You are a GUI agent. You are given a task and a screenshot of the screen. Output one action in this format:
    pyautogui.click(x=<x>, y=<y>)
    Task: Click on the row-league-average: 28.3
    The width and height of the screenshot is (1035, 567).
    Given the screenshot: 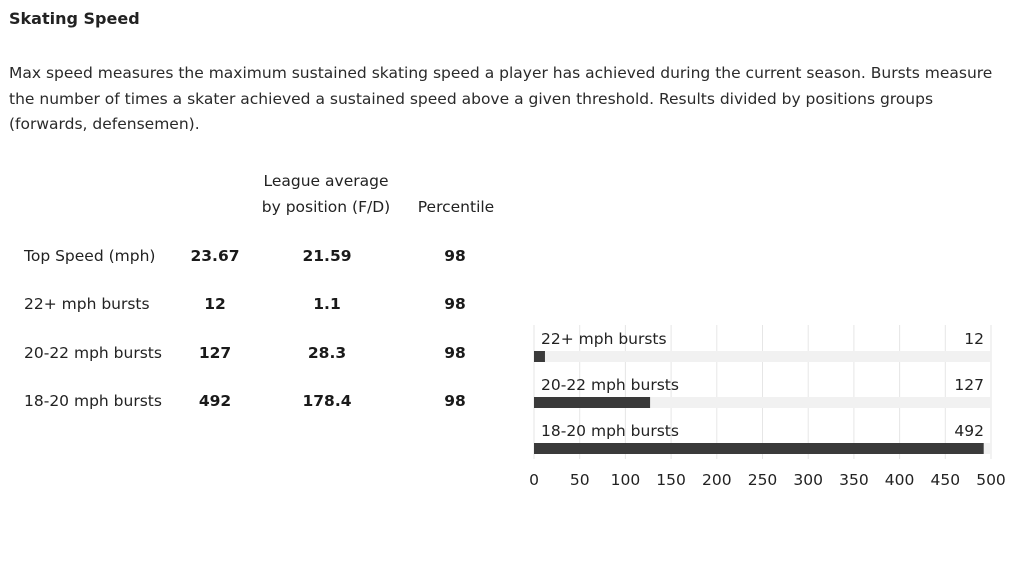 What is the action you would take?
    pyautogui.click(x=327, y=353)
    